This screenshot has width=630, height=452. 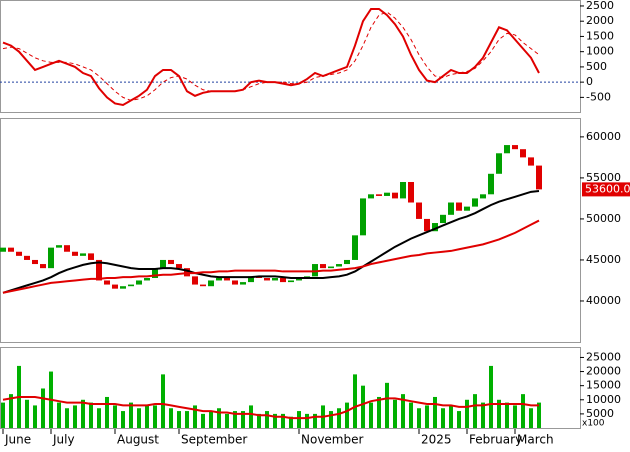 I want to click on y-tick-label: 500, so click(x=596, y=66).